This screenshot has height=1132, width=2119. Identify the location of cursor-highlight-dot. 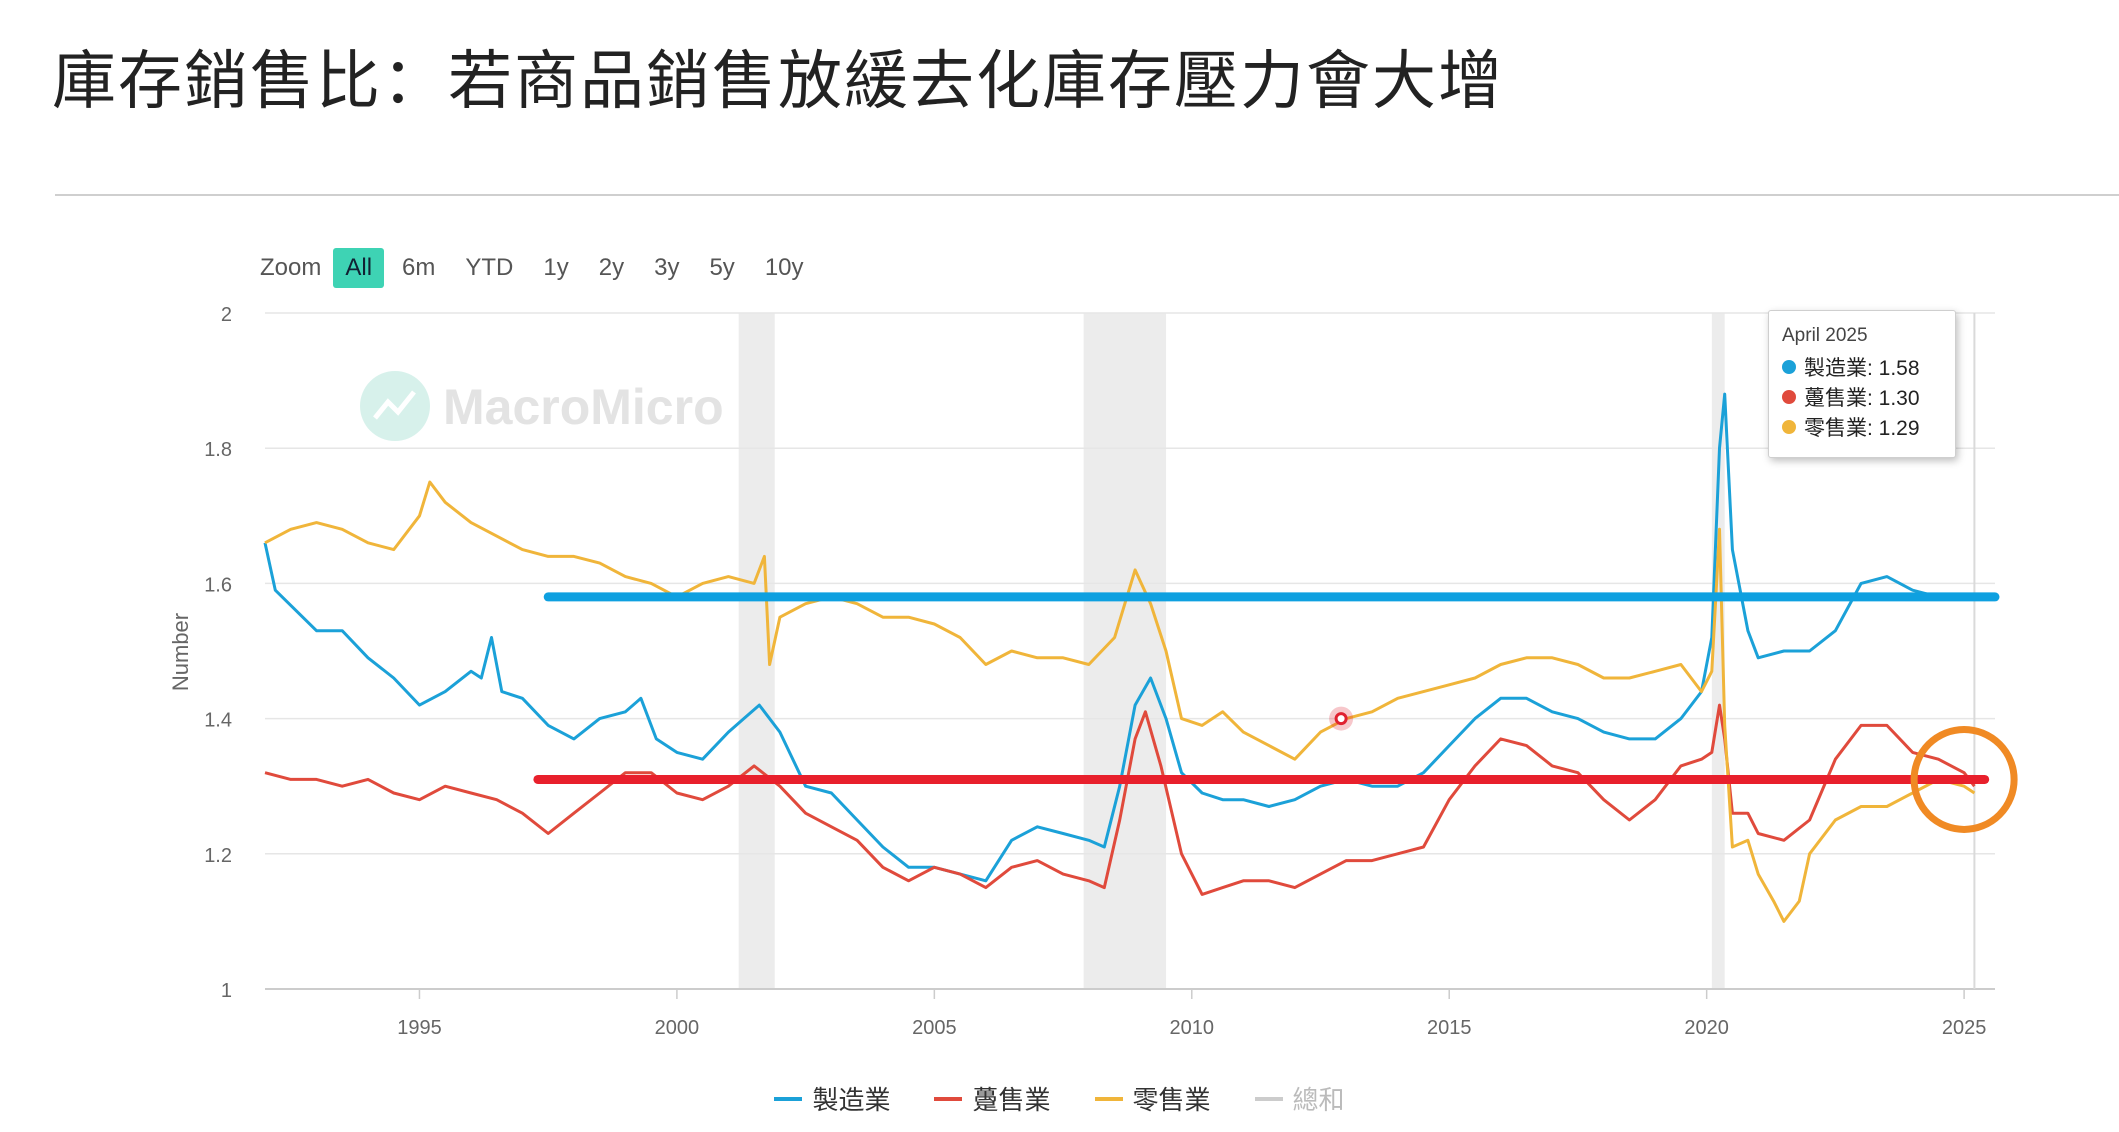
(1341, 719).